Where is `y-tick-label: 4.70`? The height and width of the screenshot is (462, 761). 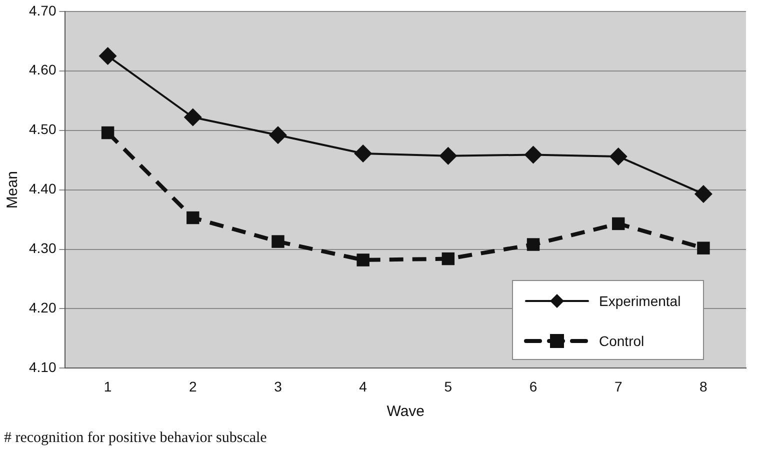 y-tick-label: 4.70 is located at coordinates (42, 10).